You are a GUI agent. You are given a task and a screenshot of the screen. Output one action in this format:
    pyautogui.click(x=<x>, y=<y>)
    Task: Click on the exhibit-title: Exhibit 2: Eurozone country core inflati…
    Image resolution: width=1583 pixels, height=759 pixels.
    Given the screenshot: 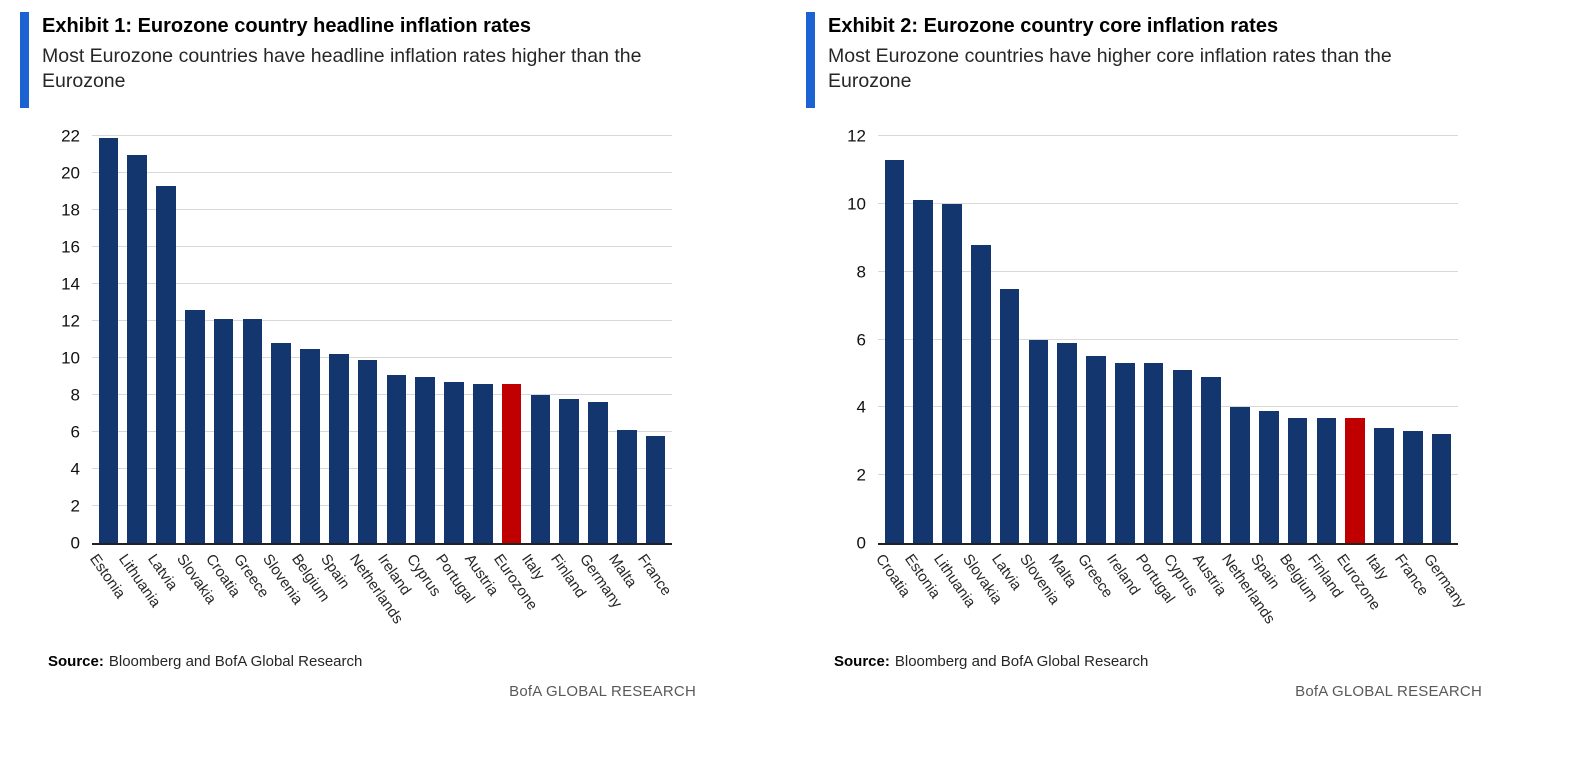 What is the action you would take?
    pyautogui.click(x=1053, y=26)
    